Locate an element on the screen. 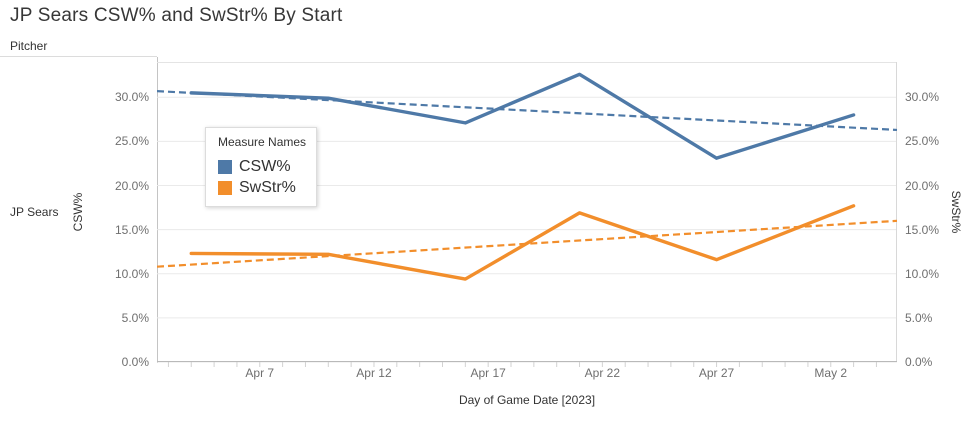  row-field-header: Pitcher is located at coordinates (29, 46).